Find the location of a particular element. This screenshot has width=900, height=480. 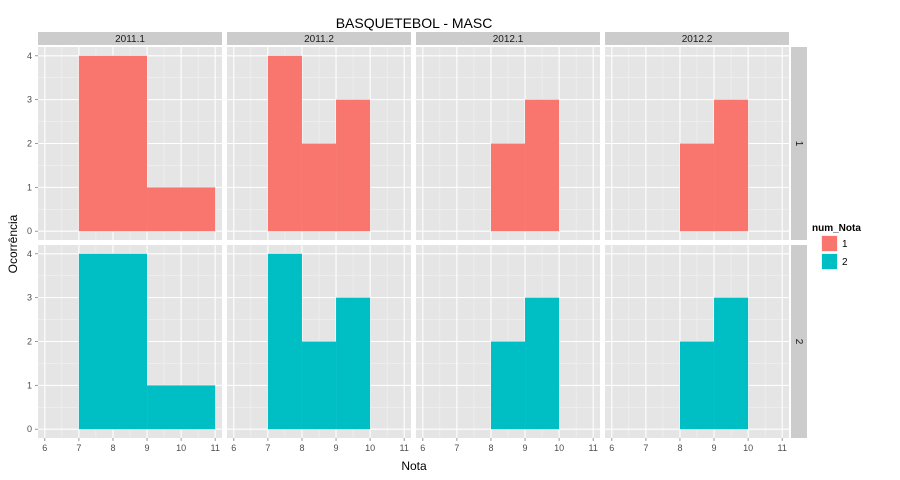

facet-strip-label: 2 is located at coordinates (798, 342).